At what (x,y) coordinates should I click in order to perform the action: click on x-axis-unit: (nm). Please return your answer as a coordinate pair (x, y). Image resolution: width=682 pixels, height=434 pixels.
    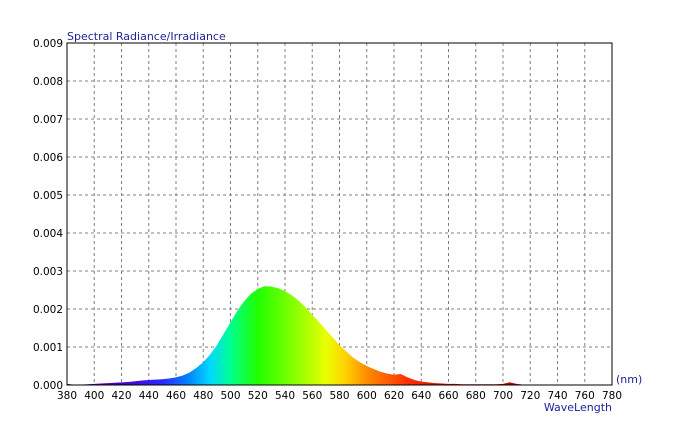
    Looking at the image, I should click on (629, 379).